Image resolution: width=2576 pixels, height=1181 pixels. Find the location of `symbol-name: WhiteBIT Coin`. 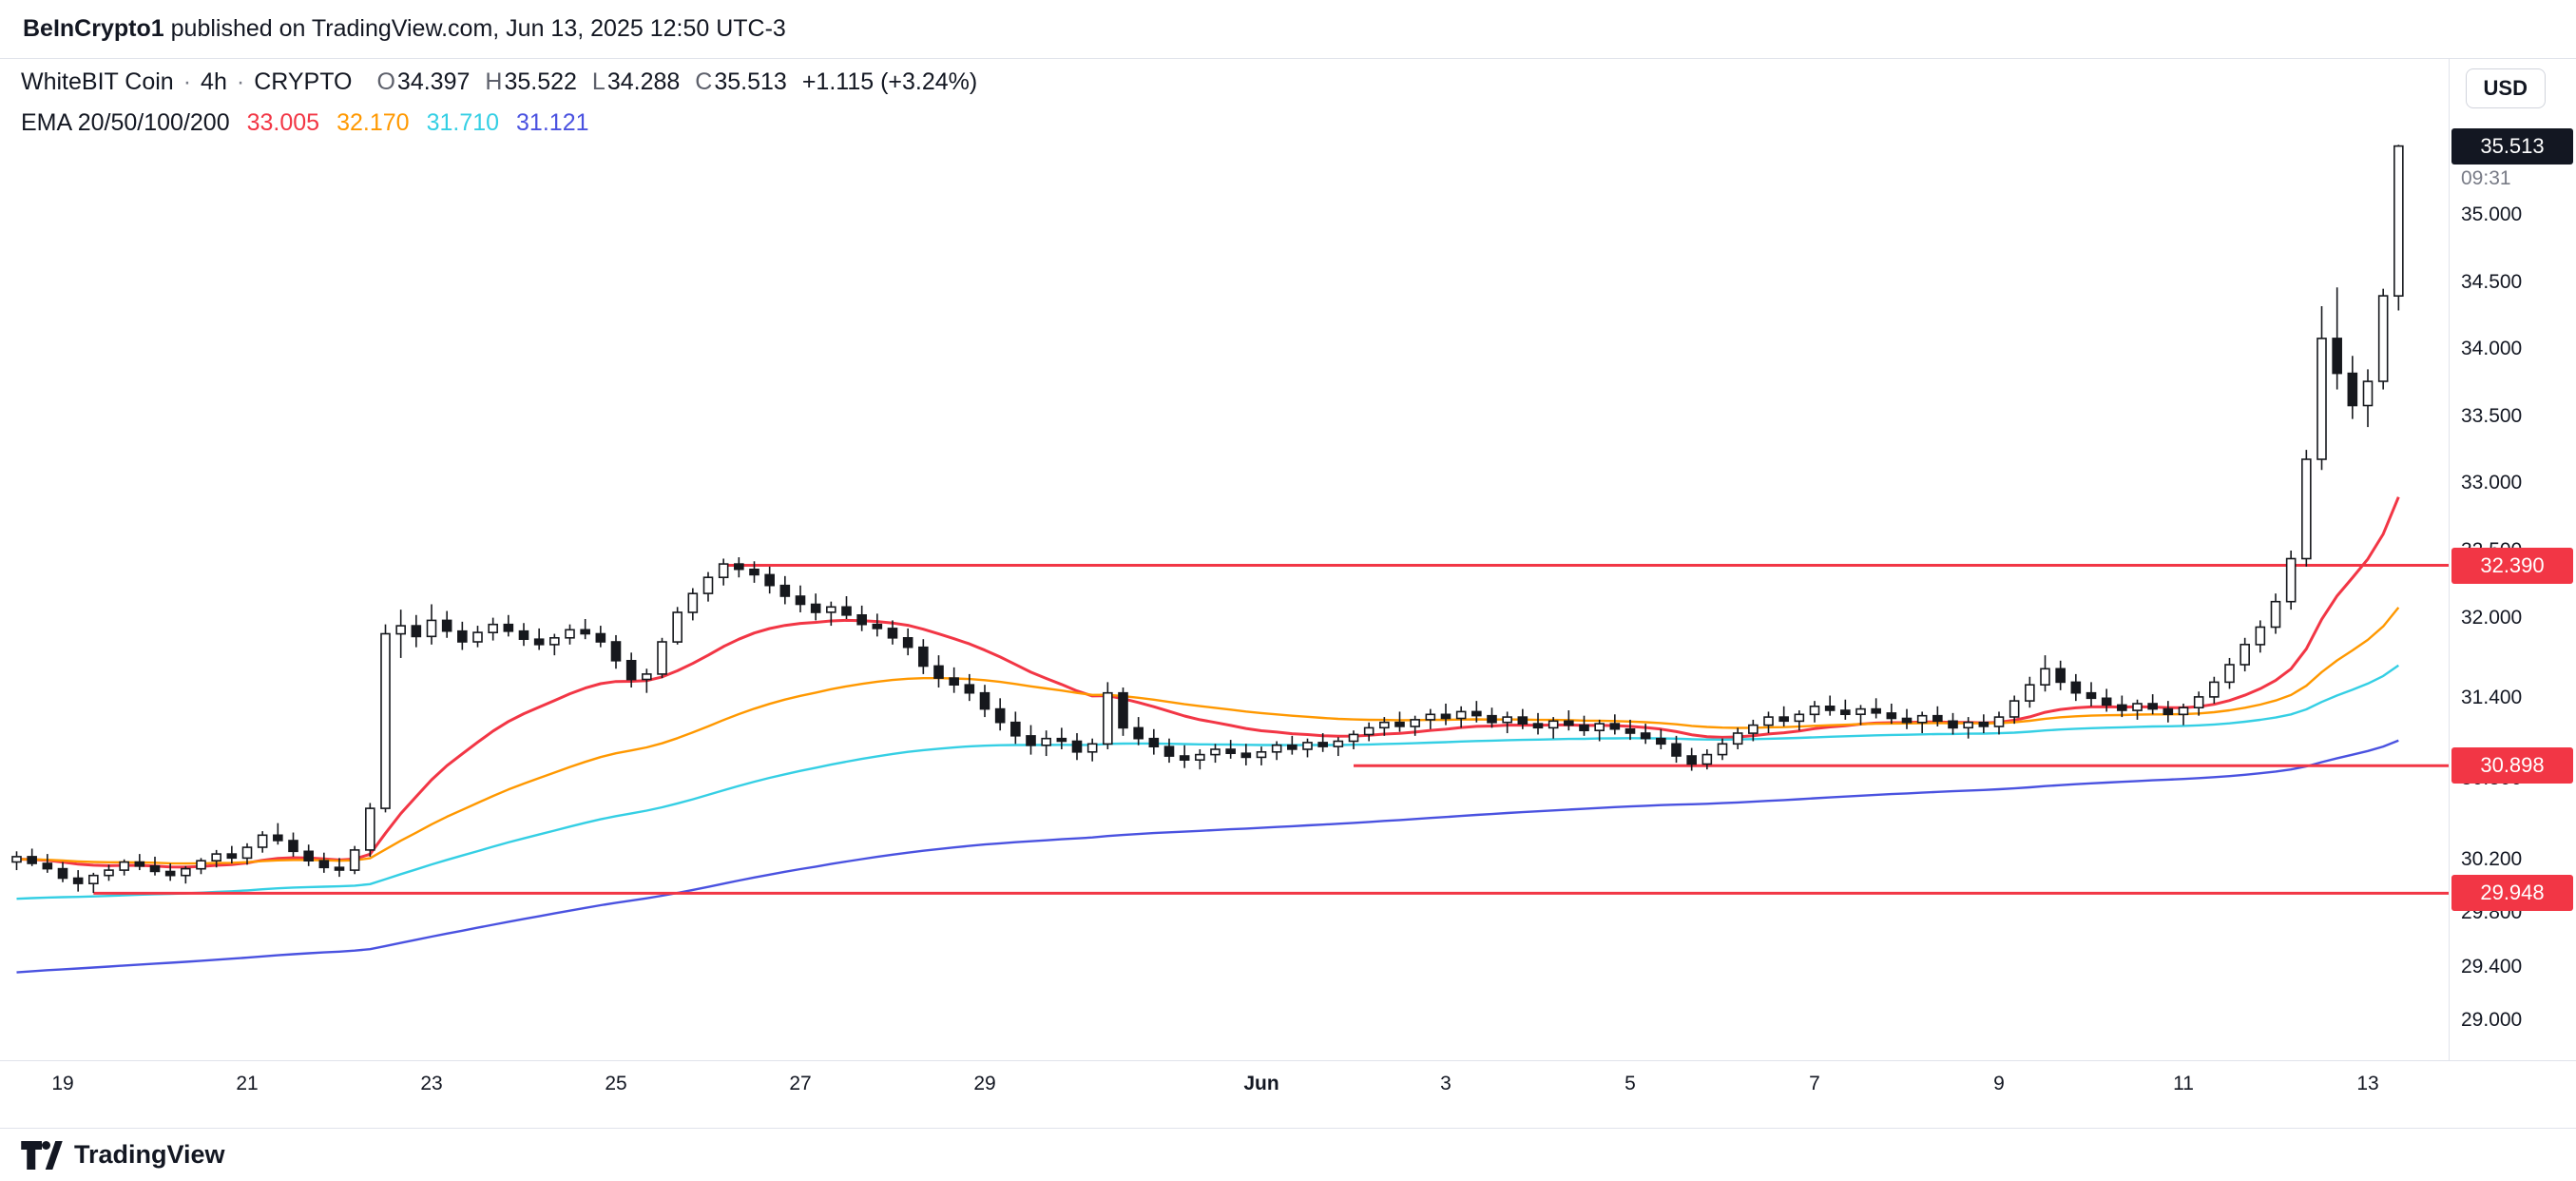

symbol-name: WhiteBIT Coin is located at coordinates (98, 81).